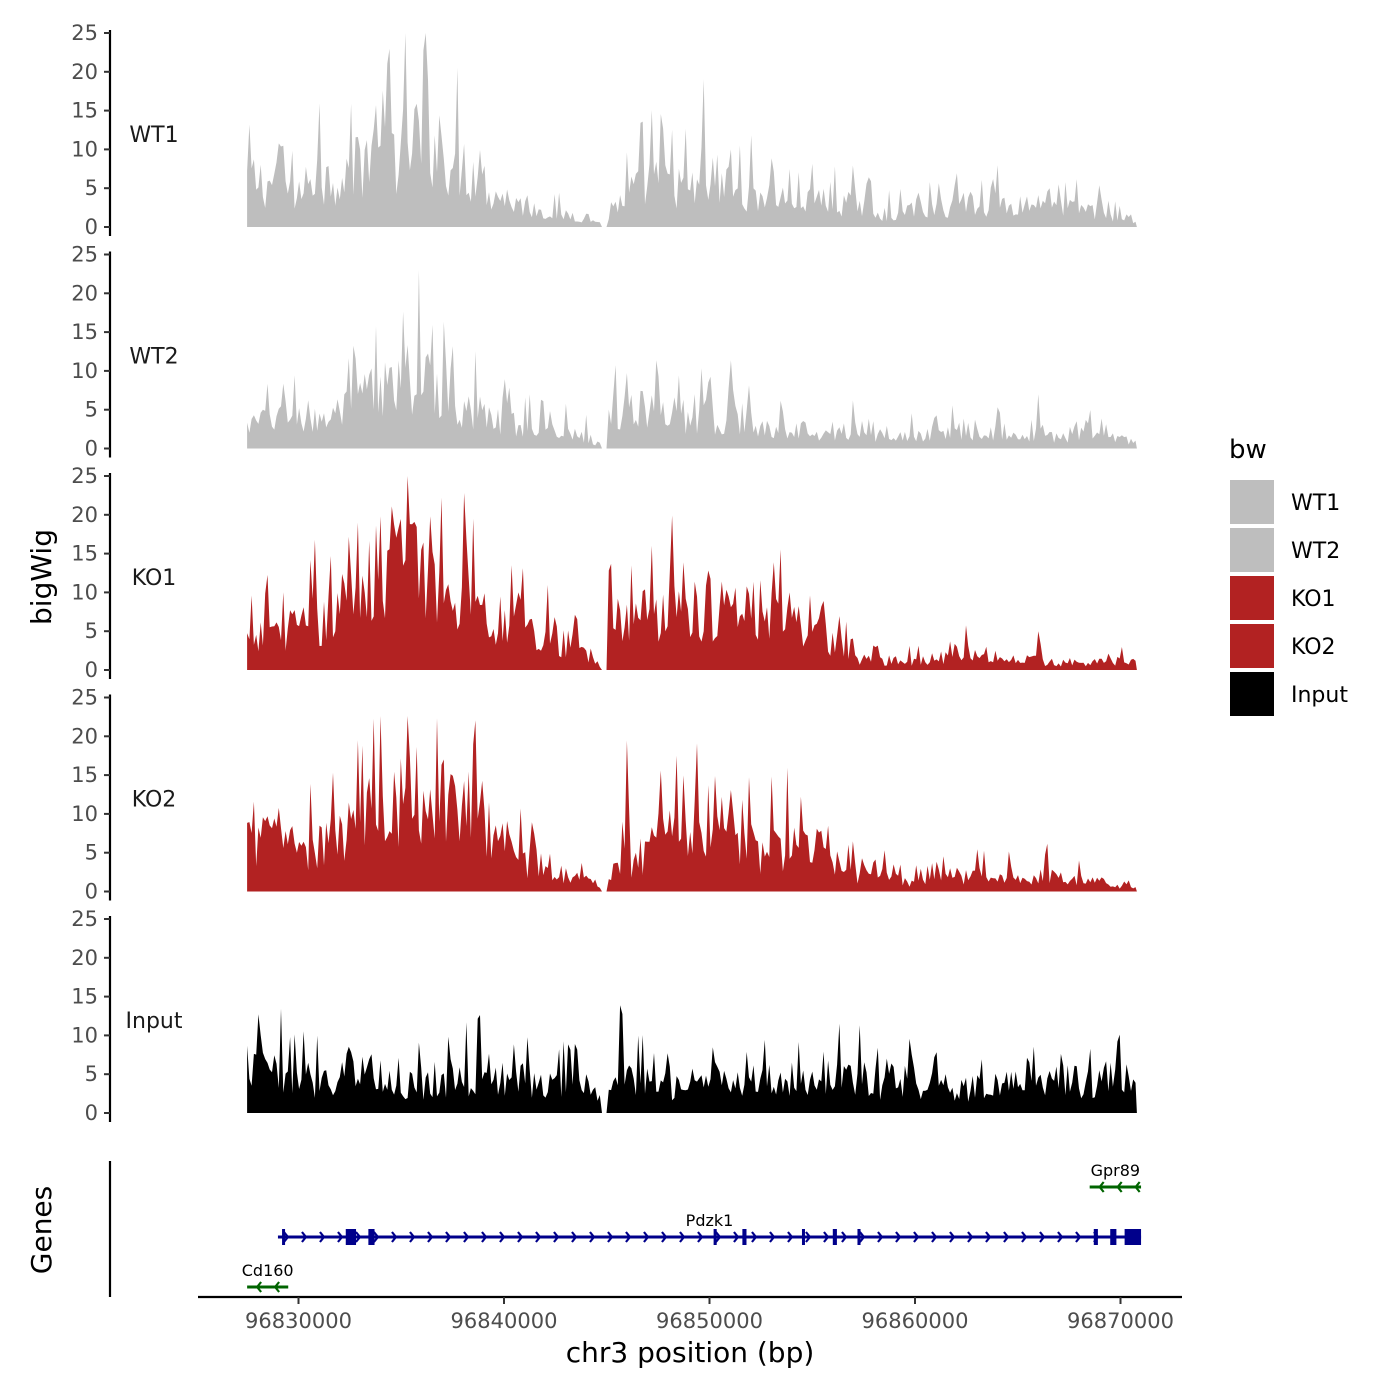 This screenshot has width=1400, height=1400. Describe the element at coordinates (692, 1059) in the screenshot. I see `signal-area-input` at that location.